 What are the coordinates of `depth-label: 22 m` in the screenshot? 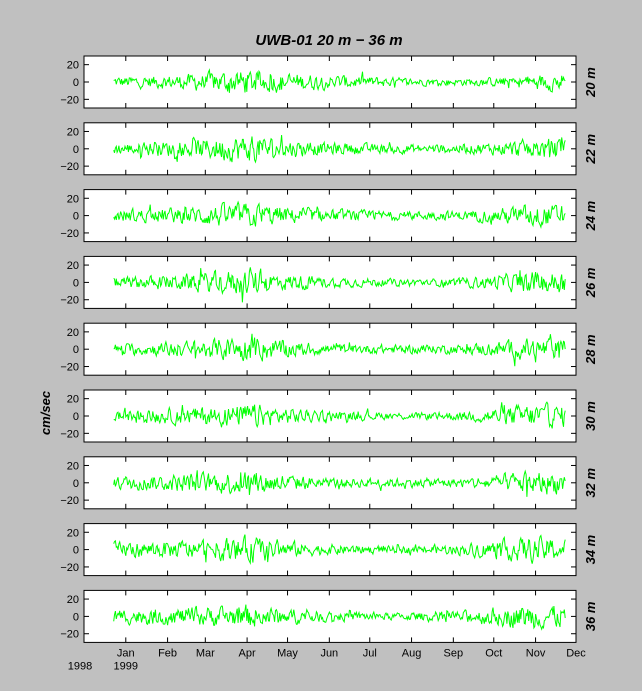 It's located at (590, 149).